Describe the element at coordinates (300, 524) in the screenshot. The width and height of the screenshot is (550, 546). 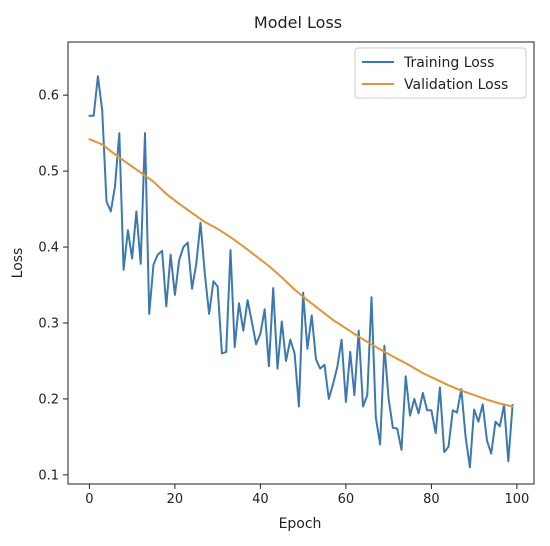
I see `x-axis-label: Epoch` at that location.